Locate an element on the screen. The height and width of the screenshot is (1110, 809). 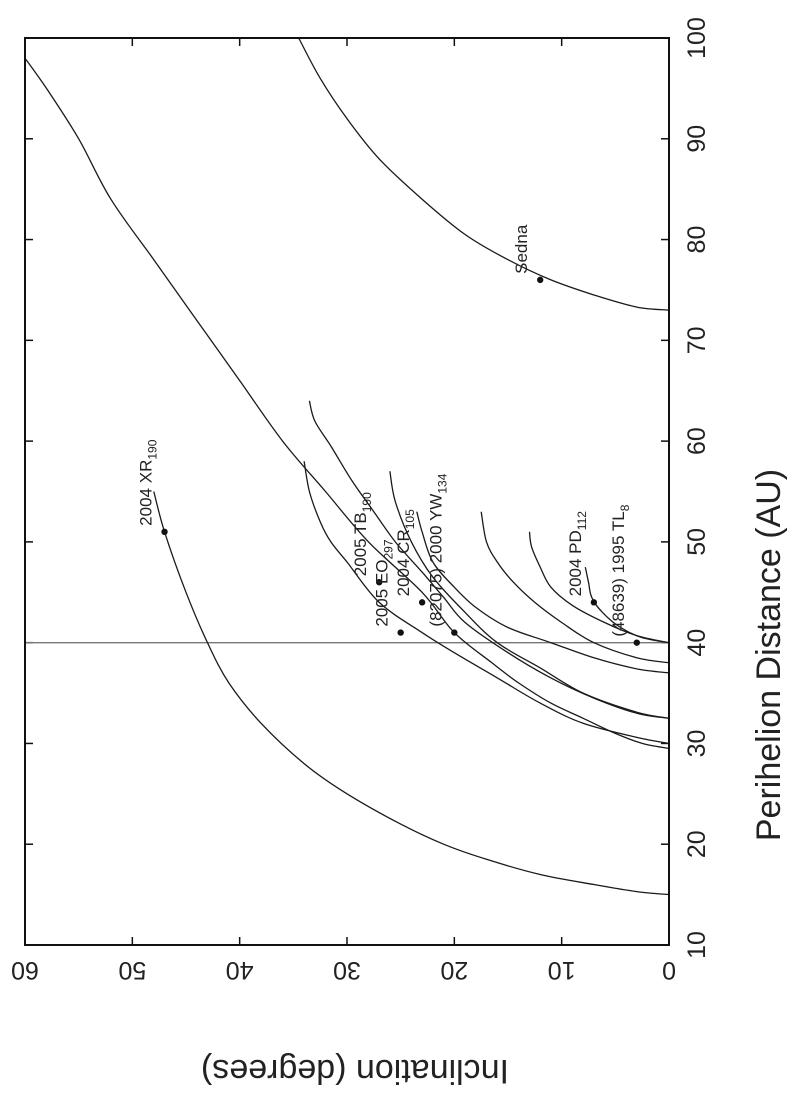
object-label: (82075) 2000 YW134 is located at coordinates (437, 549).